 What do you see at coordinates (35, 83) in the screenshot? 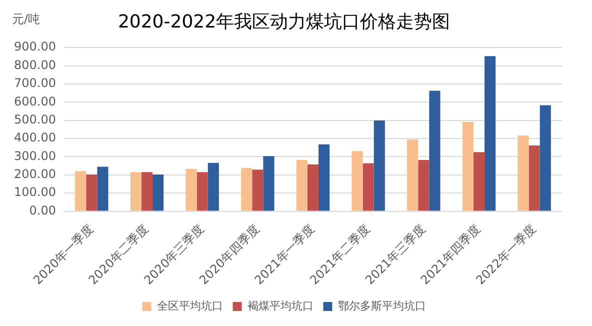
I see `y-tick-label: 700.00` at bounding box center [35, 83].